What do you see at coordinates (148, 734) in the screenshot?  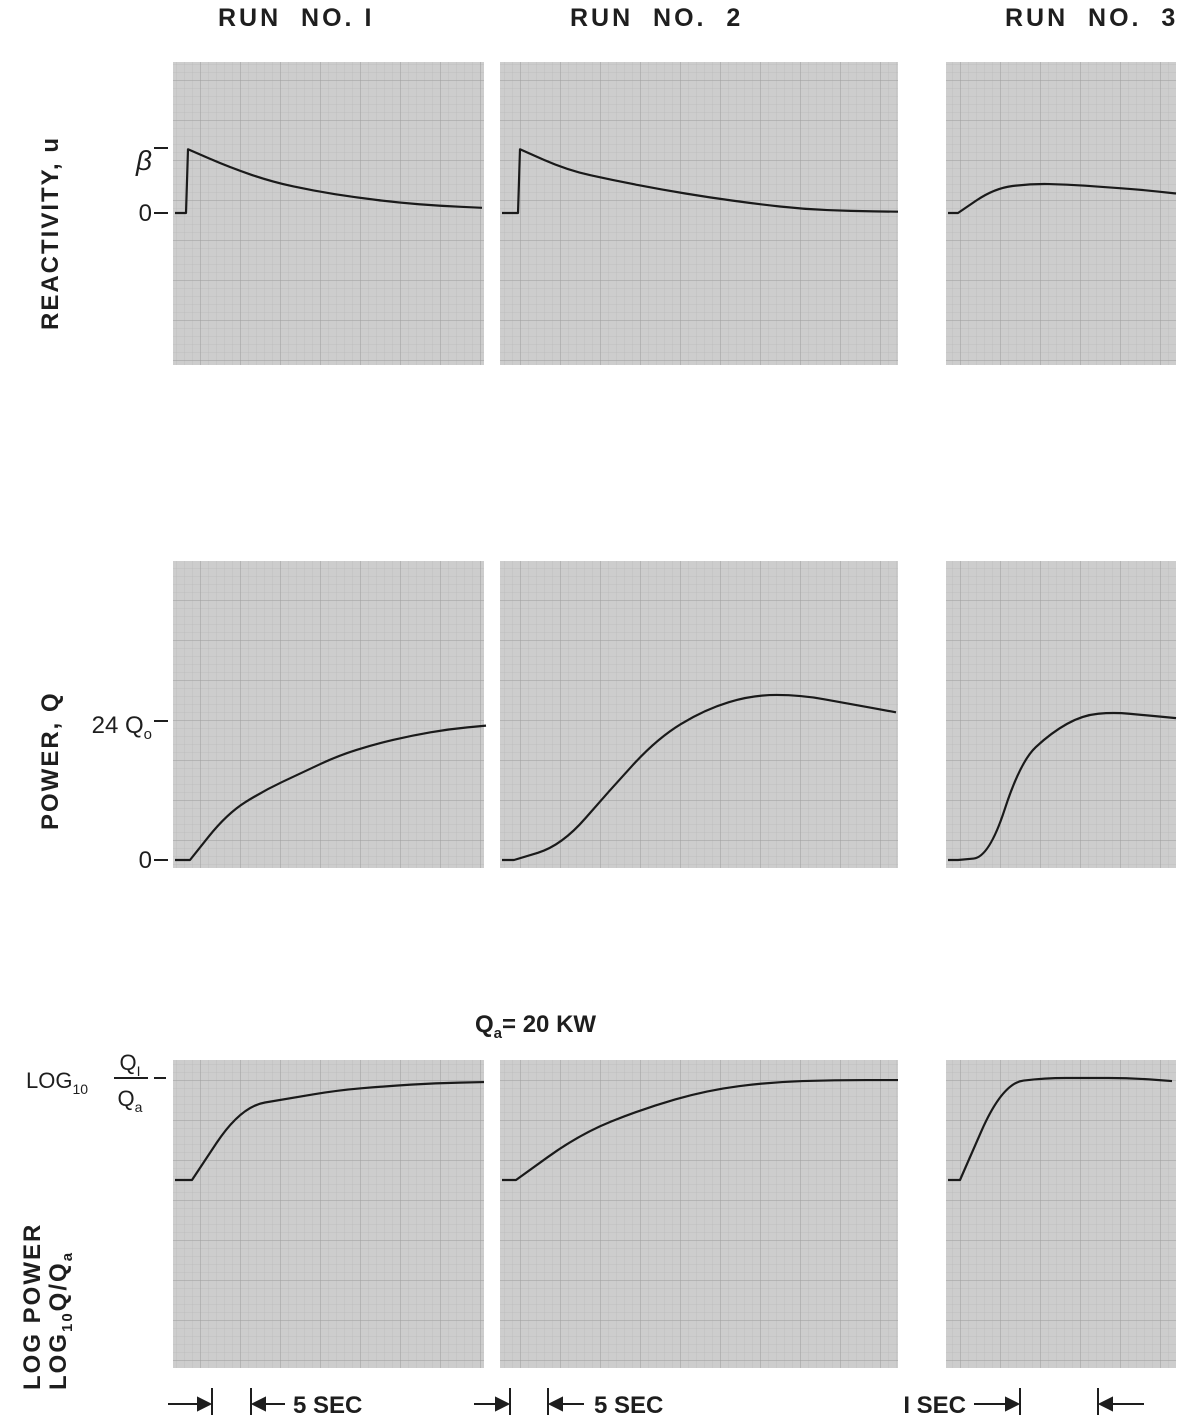 I see `tick-24q-sub: o` at bounding box center [148, 734].